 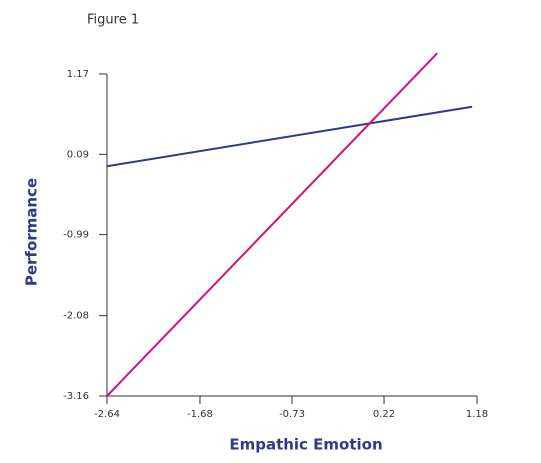 I want to click on x-axis-title: Empathic Emotion, so click(x=305, y=445).